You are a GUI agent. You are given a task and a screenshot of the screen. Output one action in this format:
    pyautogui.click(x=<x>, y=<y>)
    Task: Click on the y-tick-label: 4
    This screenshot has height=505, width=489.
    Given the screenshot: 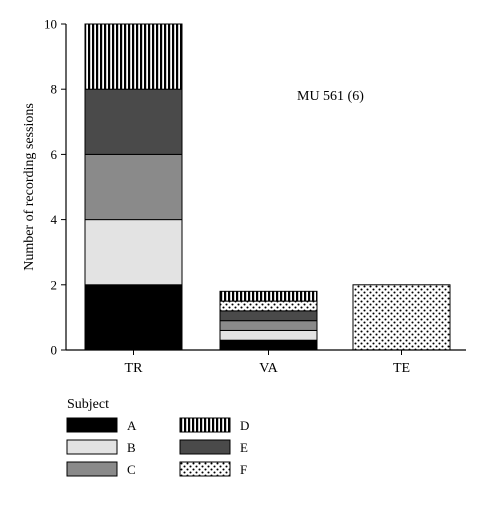 What is the action you would take?
    pyautogui.click(x=54, y=219)
    